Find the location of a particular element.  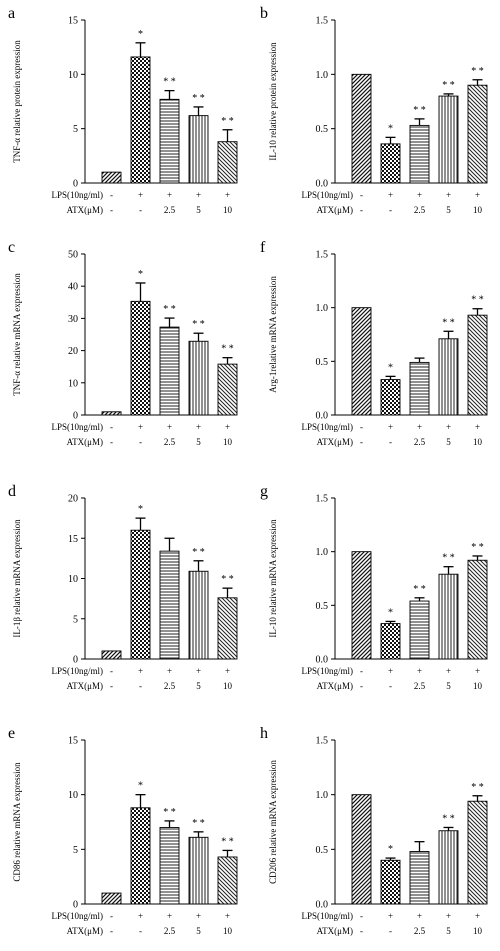

panel-label: e is located at coordinates (11, 733).